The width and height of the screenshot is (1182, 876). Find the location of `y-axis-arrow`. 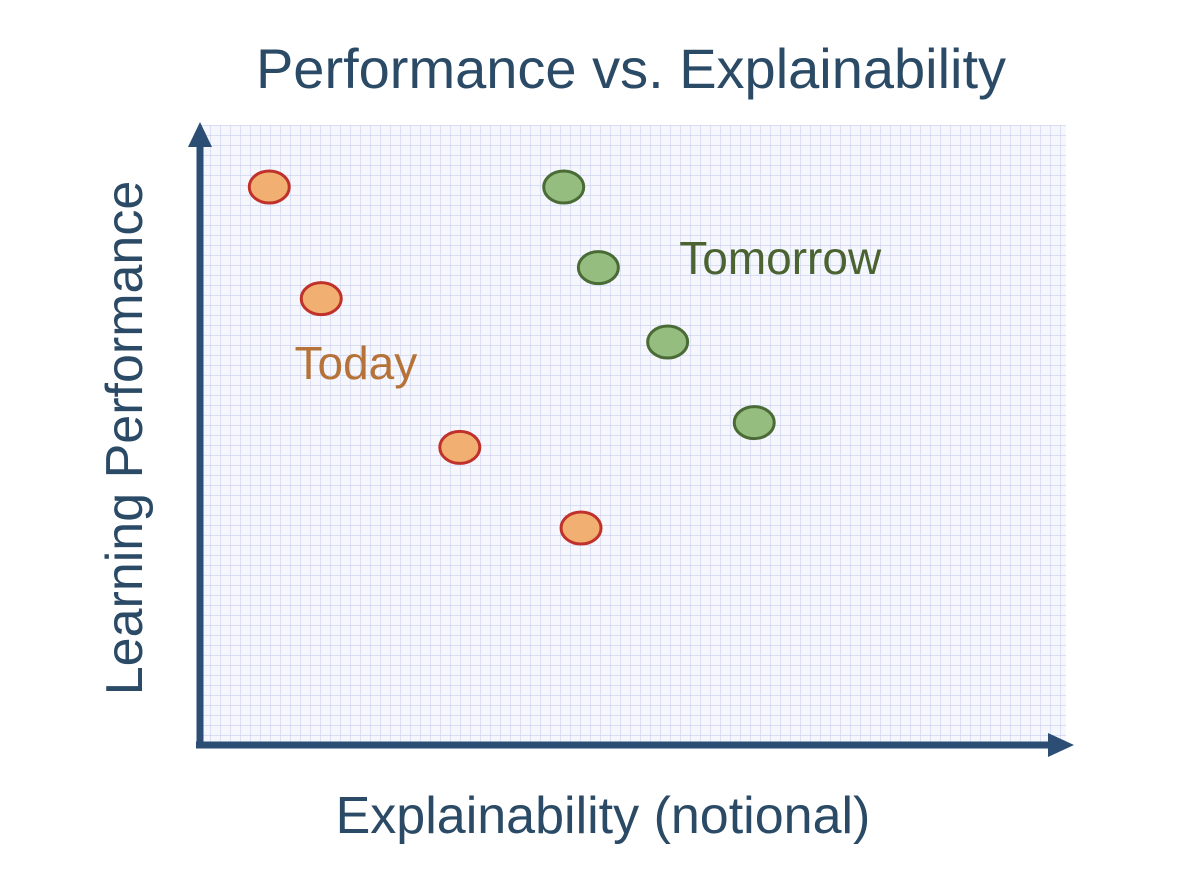

y-axis-arrow is located at coordinates (200, 134).